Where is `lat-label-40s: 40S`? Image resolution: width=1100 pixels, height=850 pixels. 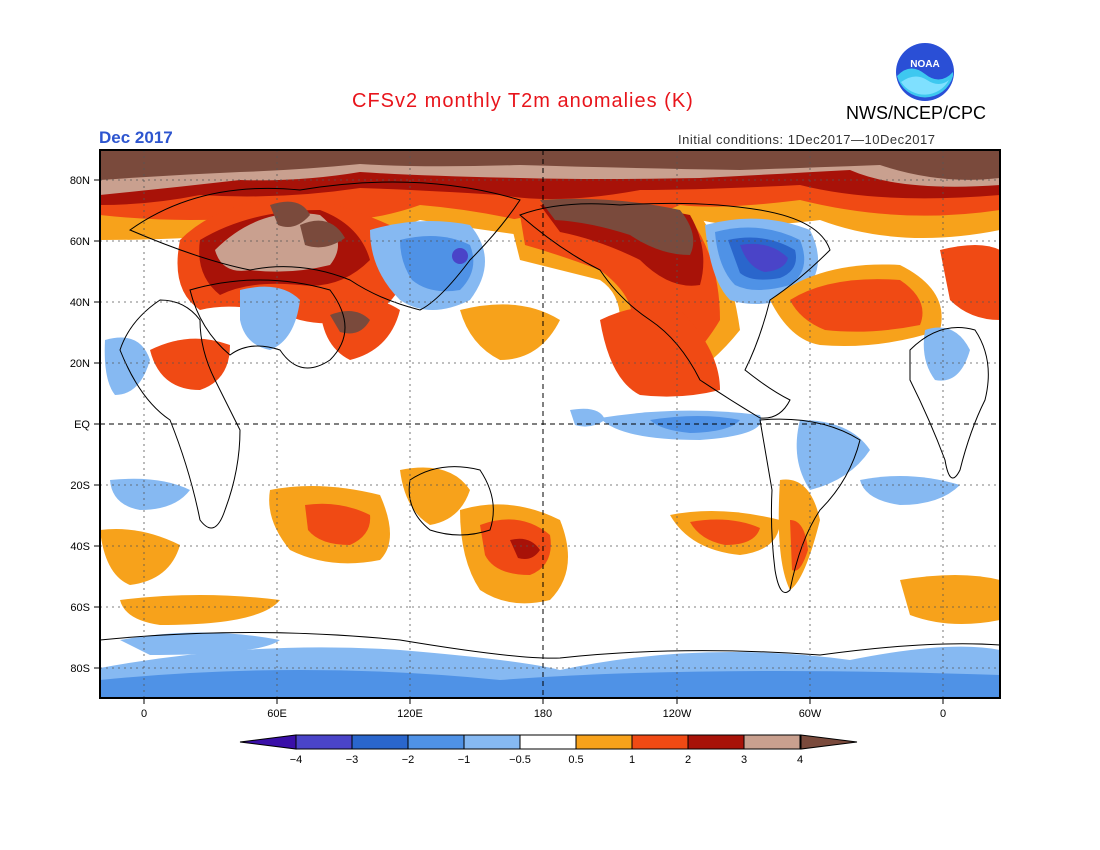 lat-label-40s: 40S is located at coordinates (80, 547).